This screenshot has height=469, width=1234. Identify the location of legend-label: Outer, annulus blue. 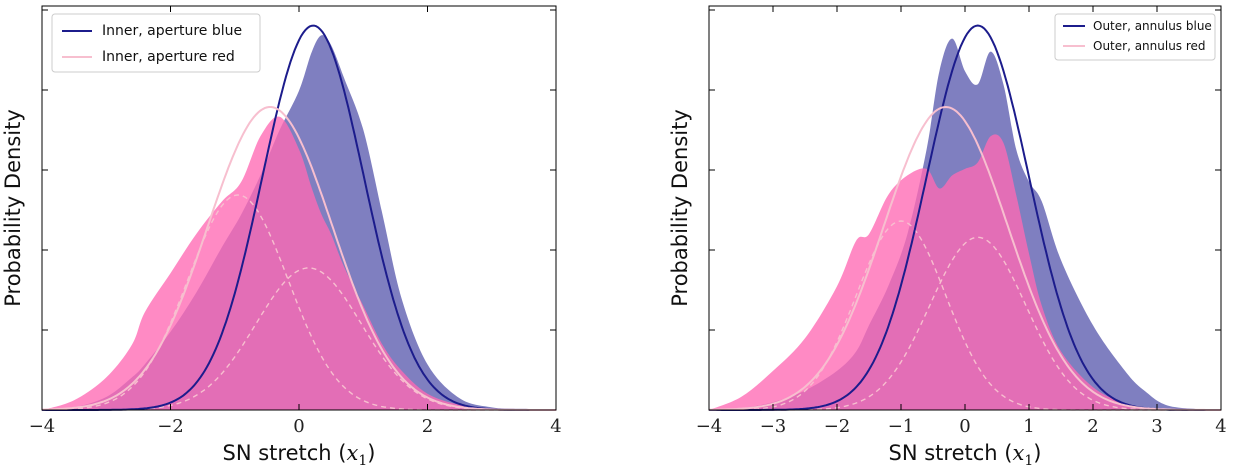
(1152, 26).